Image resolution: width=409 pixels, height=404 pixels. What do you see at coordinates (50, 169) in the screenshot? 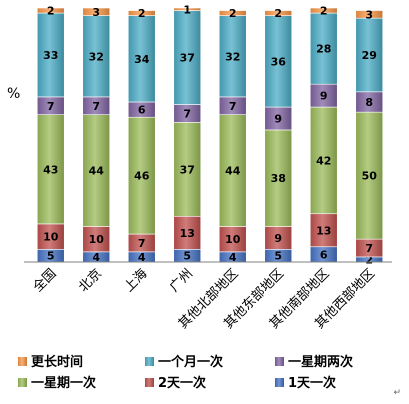
I see `data-label: 43` at bounding box center [50, 169].